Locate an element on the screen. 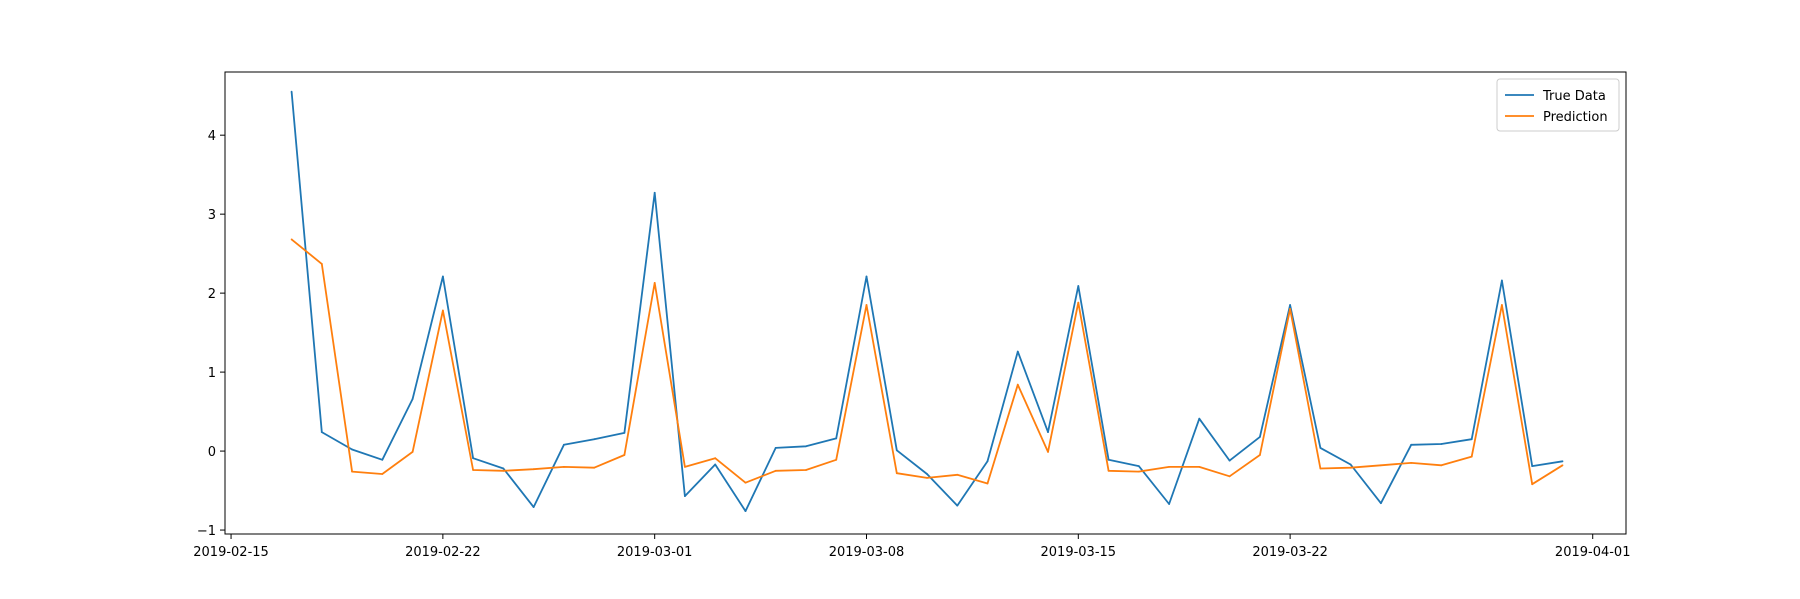  legend-label: True Data is located at coordinates (1574, 96).